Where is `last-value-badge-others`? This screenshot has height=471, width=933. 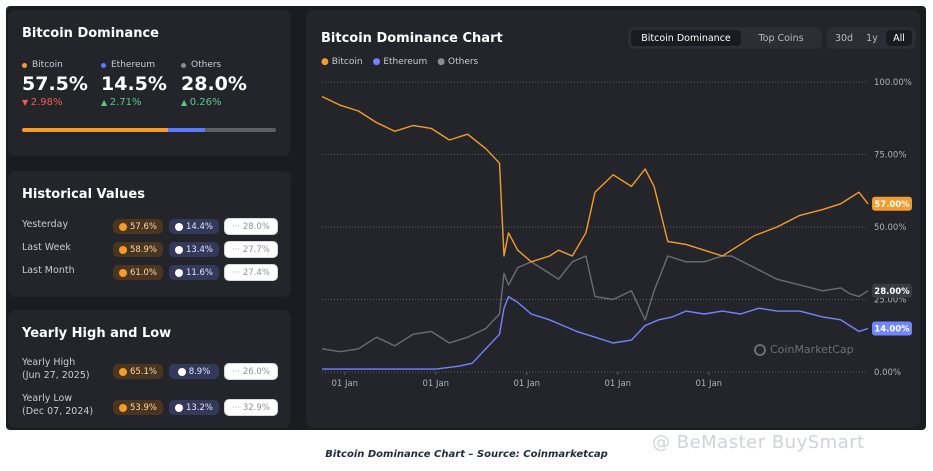 last-value-badge-others is located at coordinates (892, 290).